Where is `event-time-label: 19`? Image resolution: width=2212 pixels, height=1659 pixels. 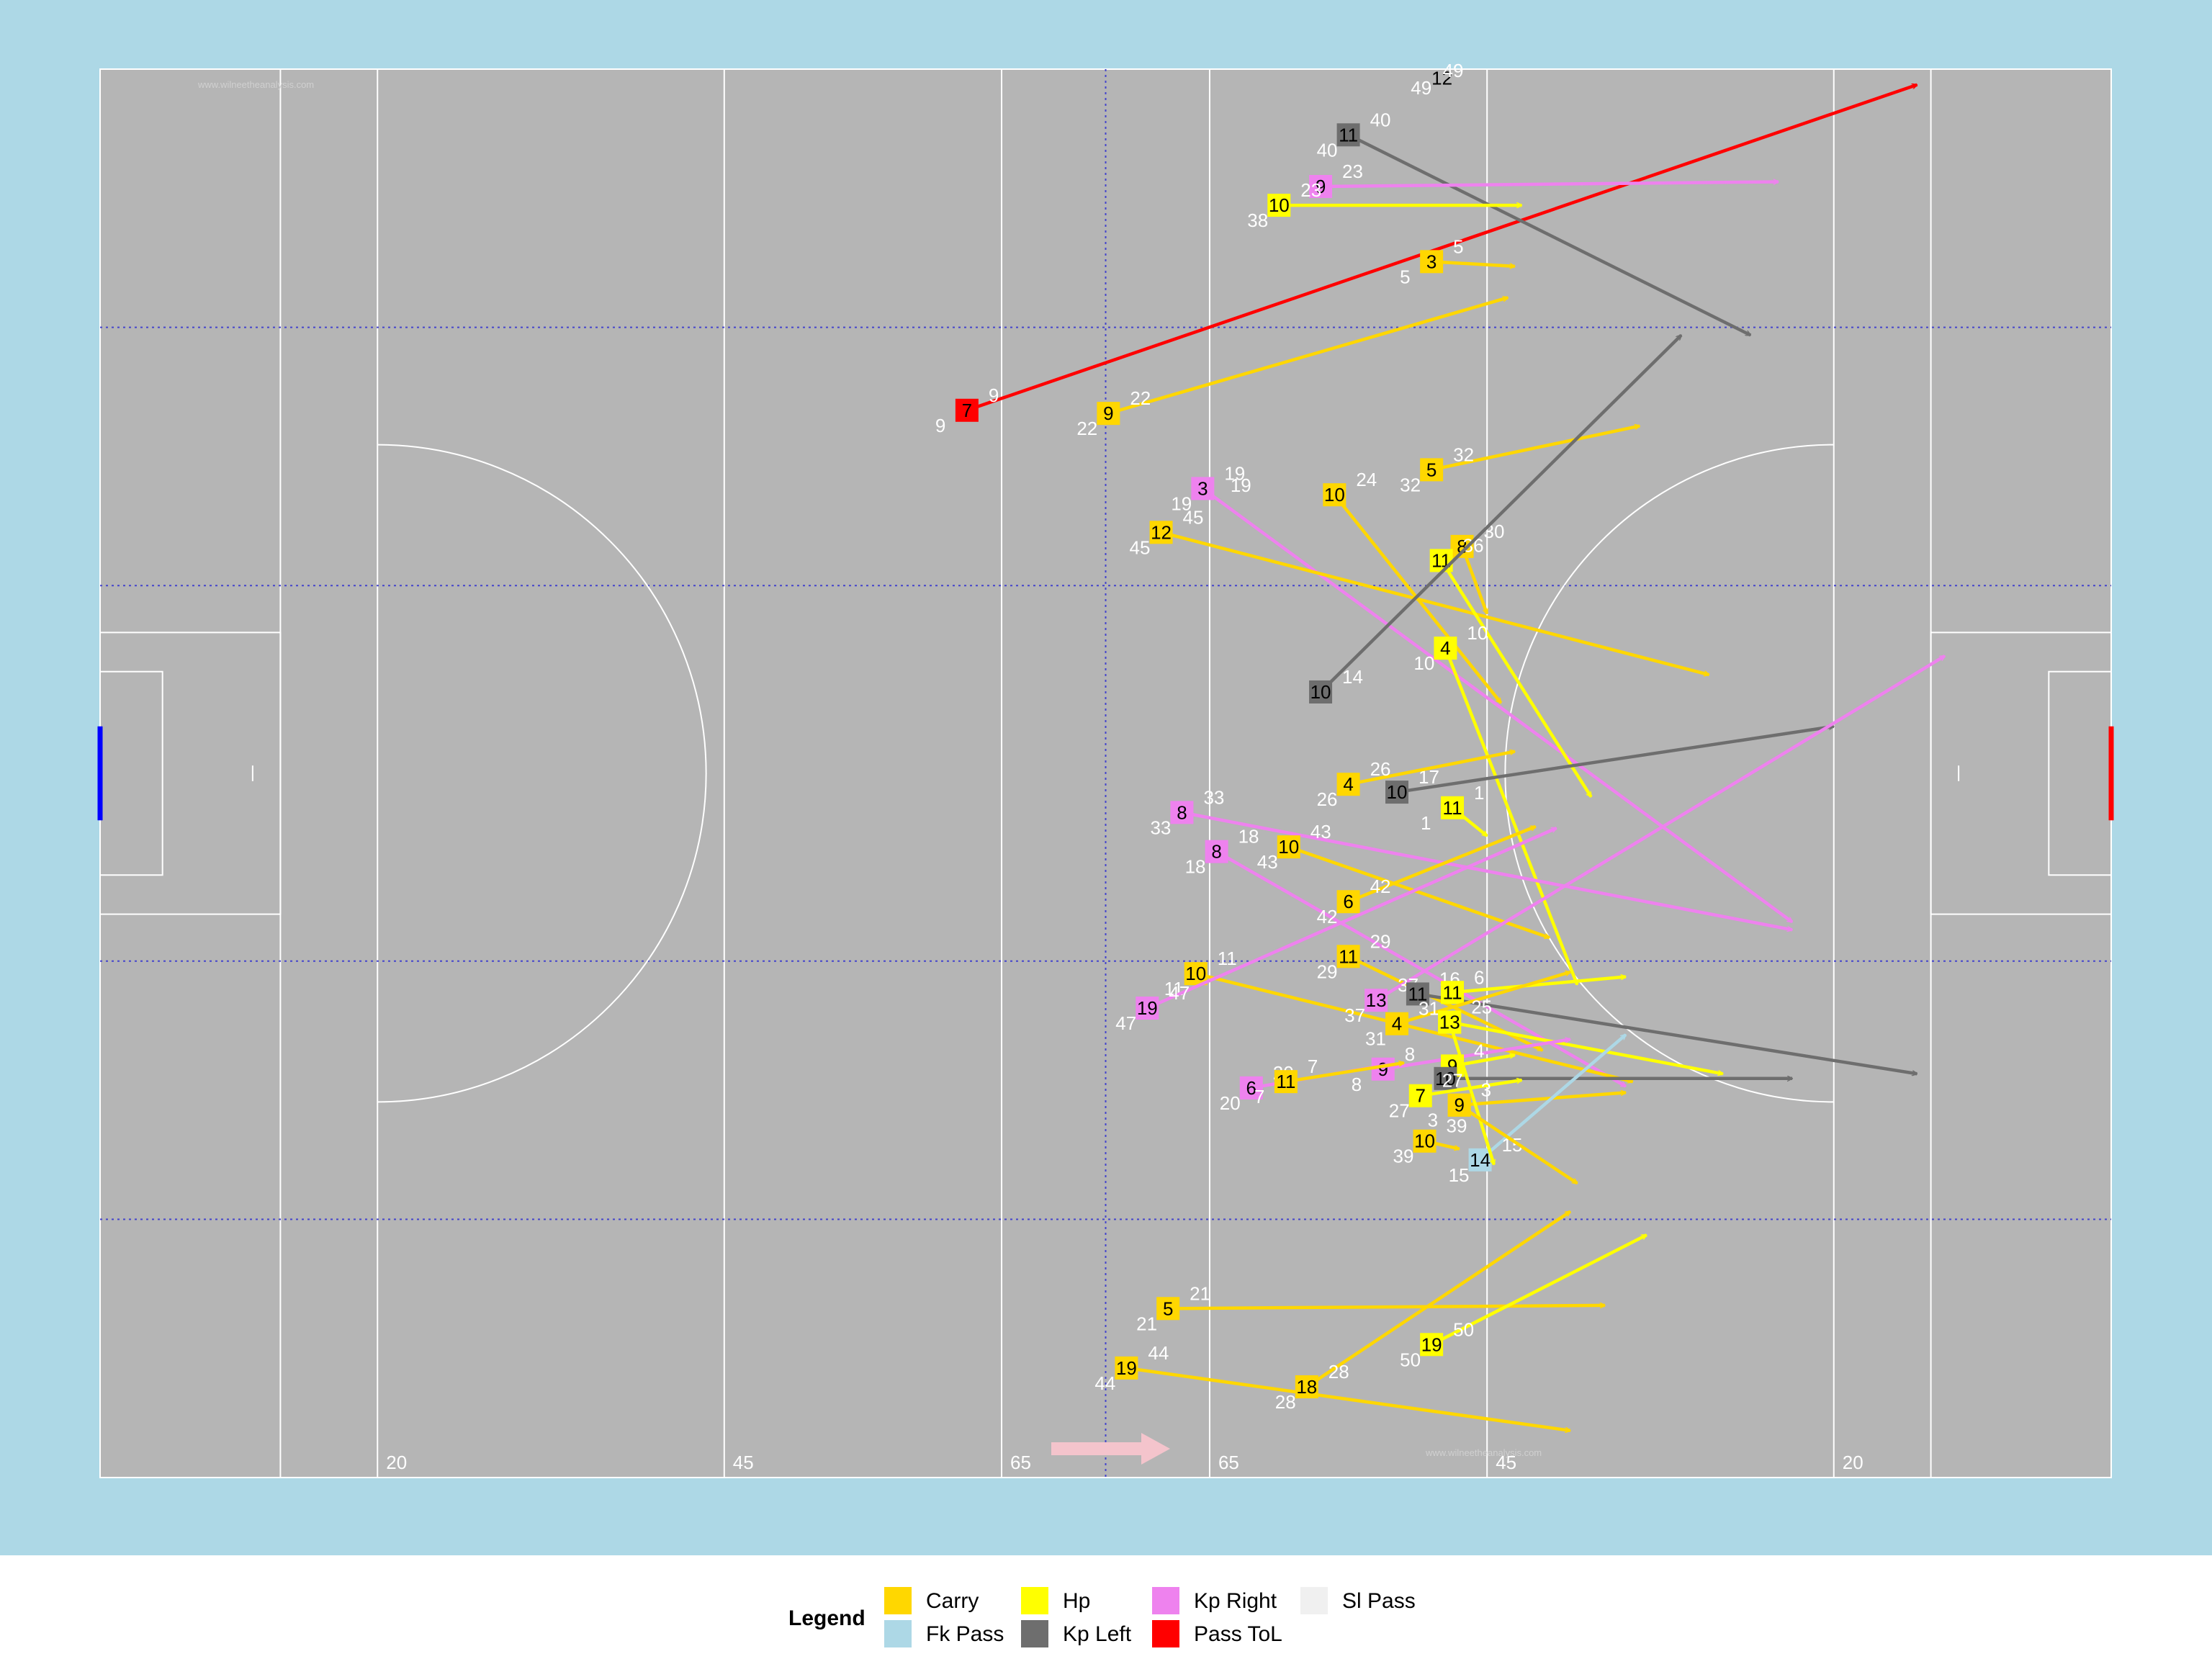
event-time-label: 19 is located at coordinates (1181, 503).